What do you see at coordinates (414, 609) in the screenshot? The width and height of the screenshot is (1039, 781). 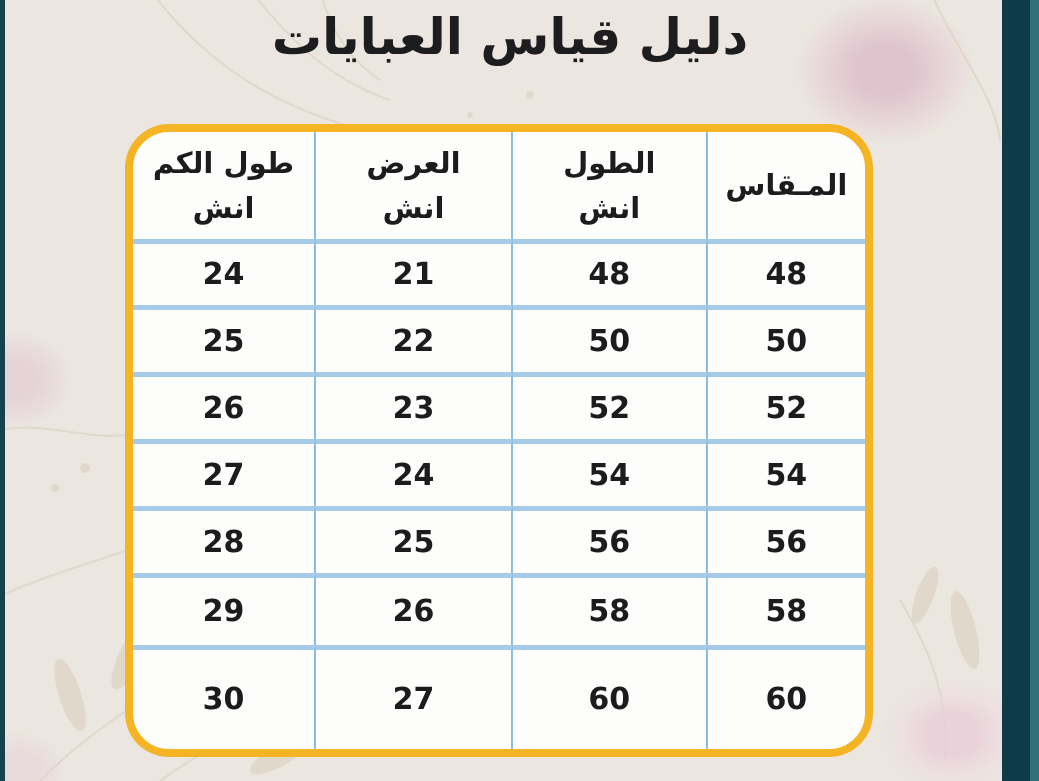 I see `cell-width: 26` at bounding box center [414, 609].